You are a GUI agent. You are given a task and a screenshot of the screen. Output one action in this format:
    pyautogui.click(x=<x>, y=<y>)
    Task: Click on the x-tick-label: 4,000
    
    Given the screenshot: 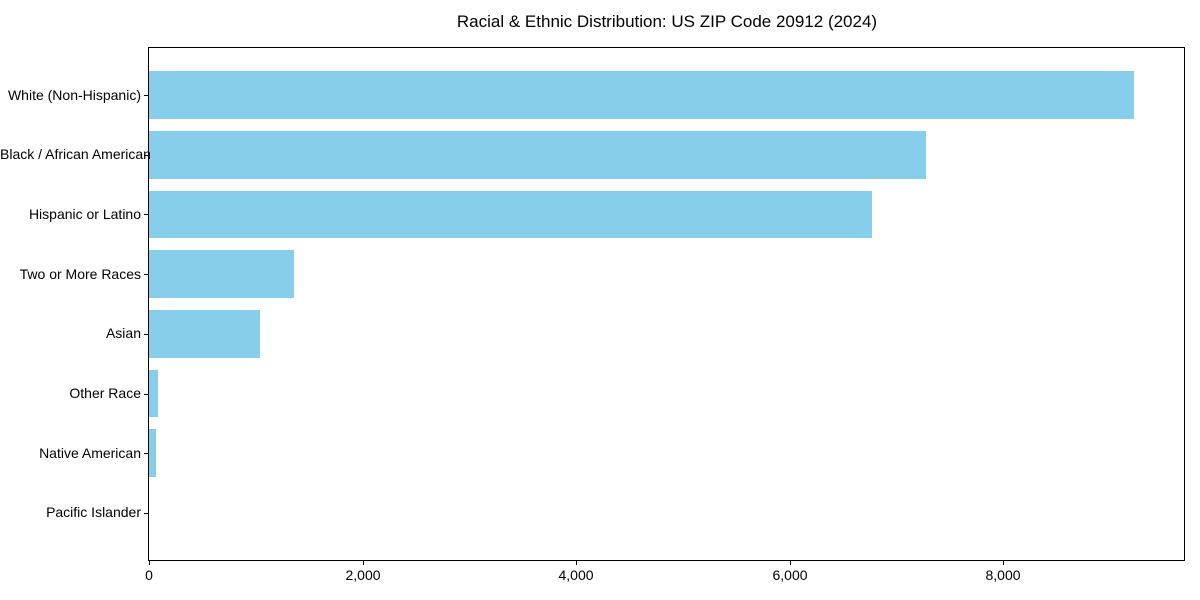 What is the action you would take?
    pyautogui.click(x=576, y=575)
    